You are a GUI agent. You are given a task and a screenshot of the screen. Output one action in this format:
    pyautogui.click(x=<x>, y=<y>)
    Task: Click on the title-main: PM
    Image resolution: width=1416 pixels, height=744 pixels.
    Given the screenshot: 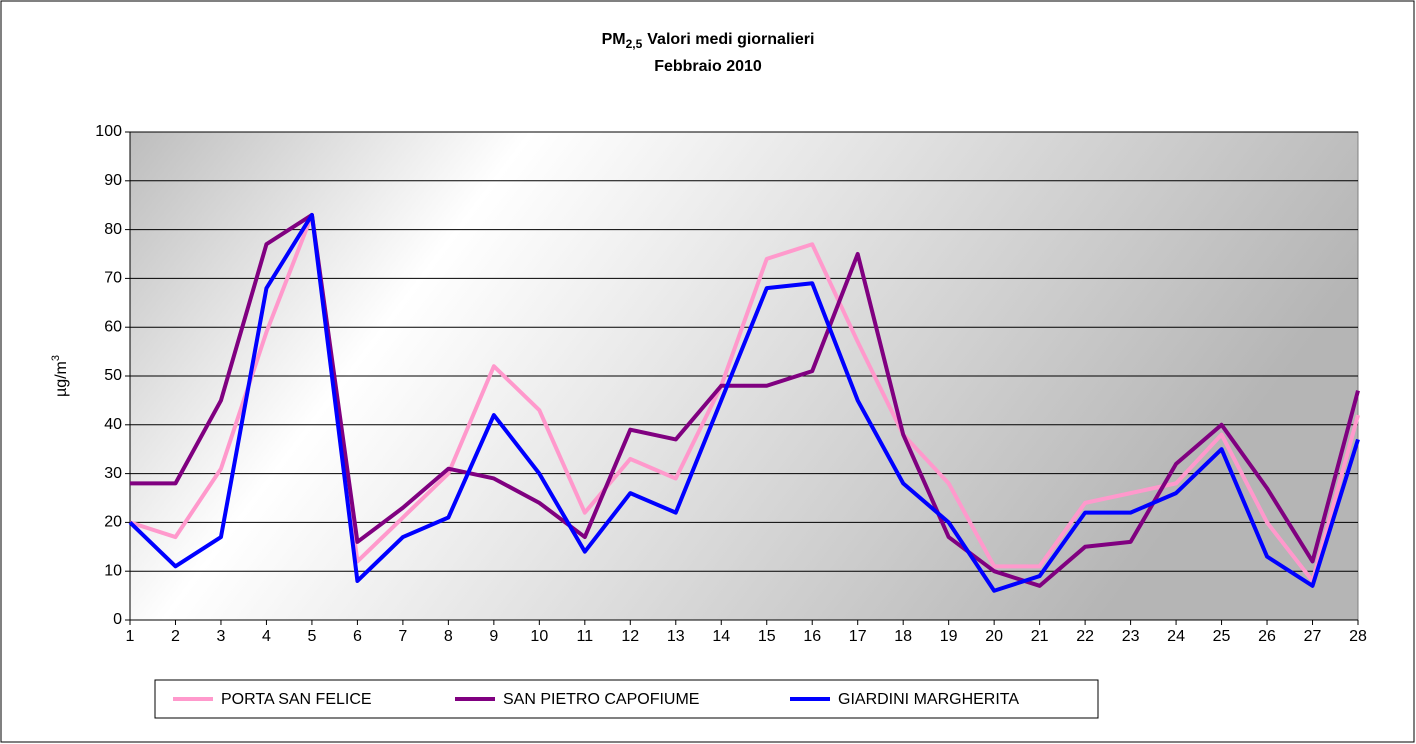 What is the action you would take?
    pyautogui.click(x=614, y=39)
    